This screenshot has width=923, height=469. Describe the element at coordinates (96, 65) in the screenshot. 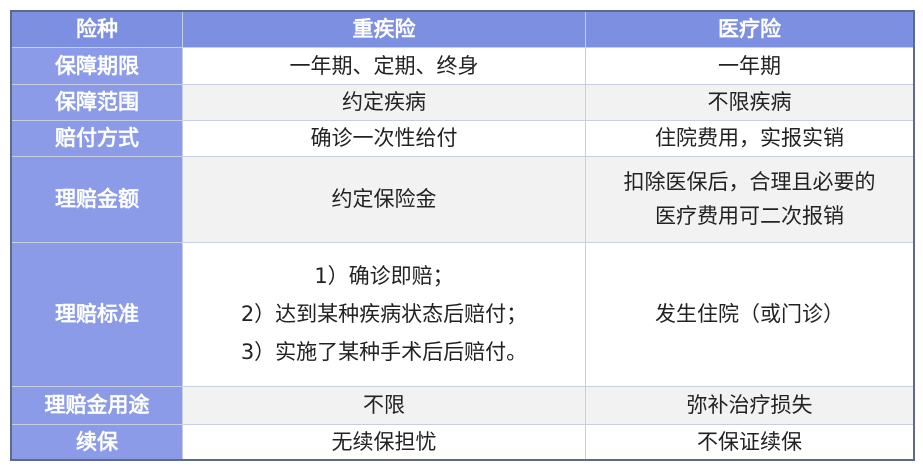

I see `row-label: 保障期限` at that location.